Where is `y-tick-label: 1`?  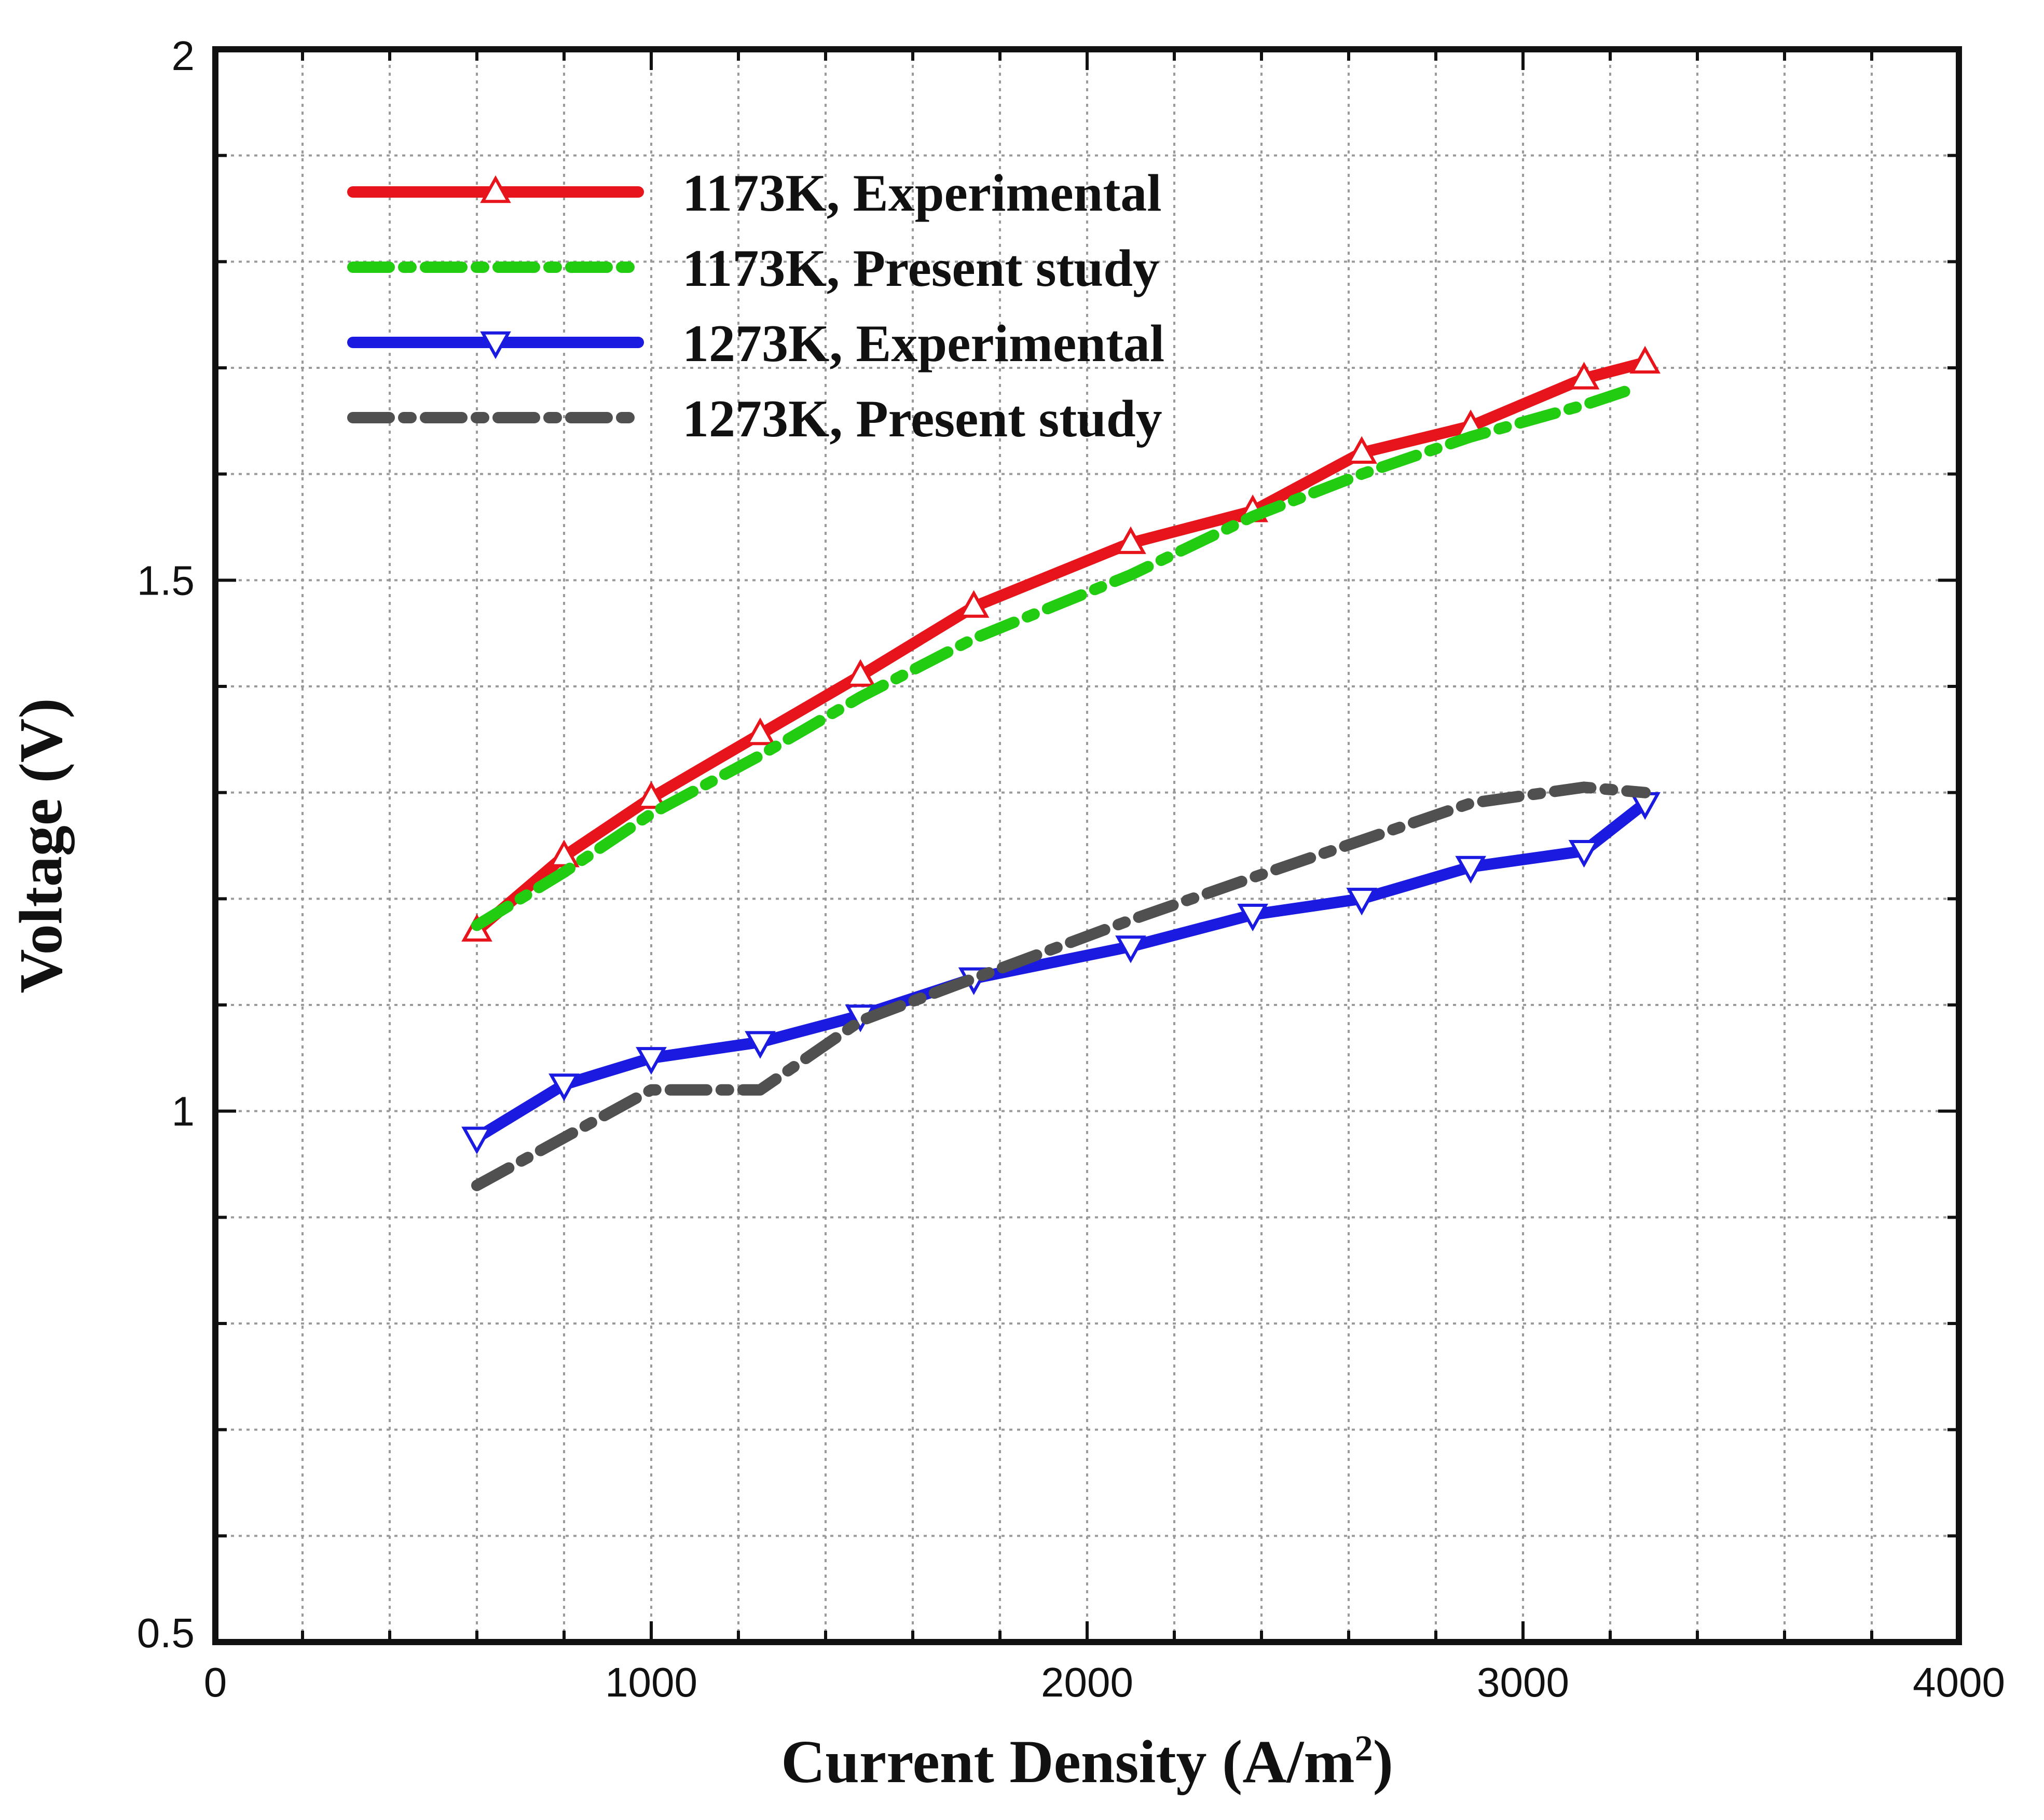 y-tick-label: 1 is located at coordinates (184, 1111).